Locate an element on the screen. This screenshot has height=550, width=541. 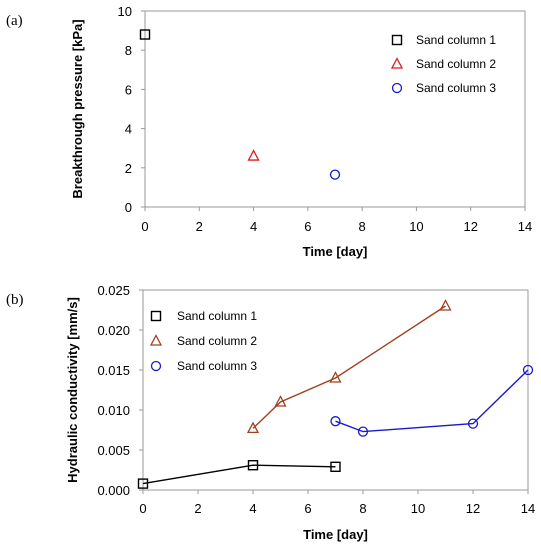
y-axis-title: Breakthrough pressure [kPa] is located at coordinates (77, 108).